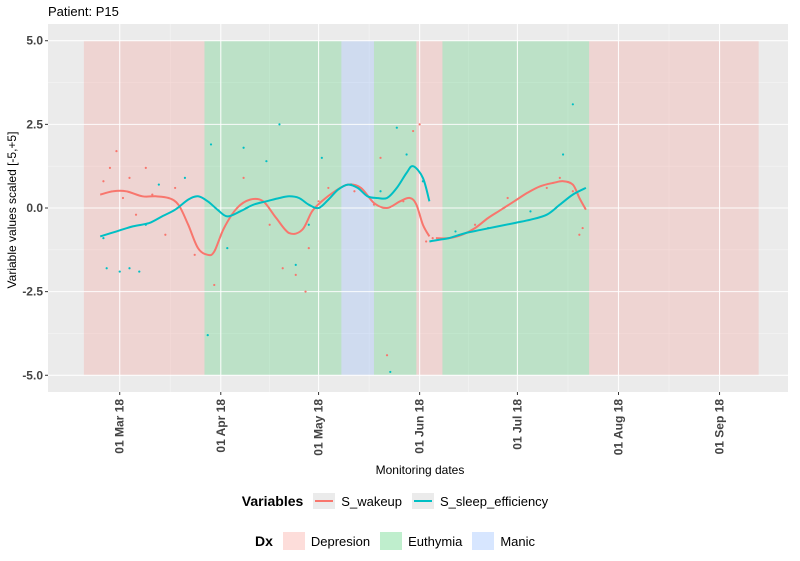 Image resolution: width=800 pixels, height=561 pixels. I want to click on legend-label: S_sleep_efficiency, so click(494, 501).